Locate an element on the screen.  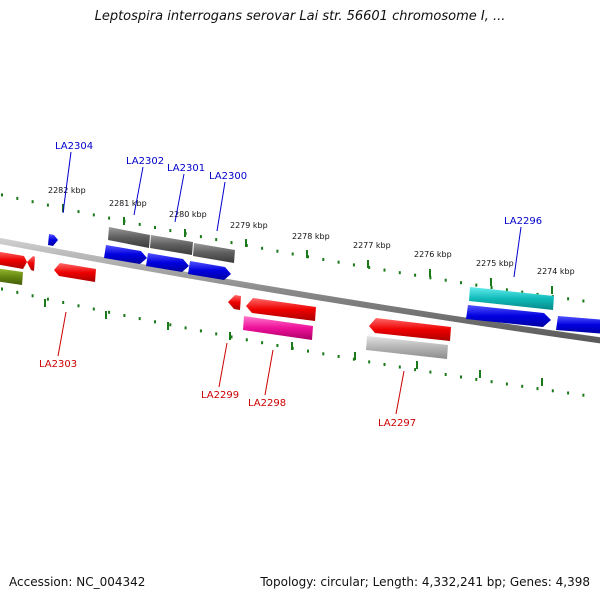
gene-label-LA2302: LA2302 is located at coordinates (145, 161).